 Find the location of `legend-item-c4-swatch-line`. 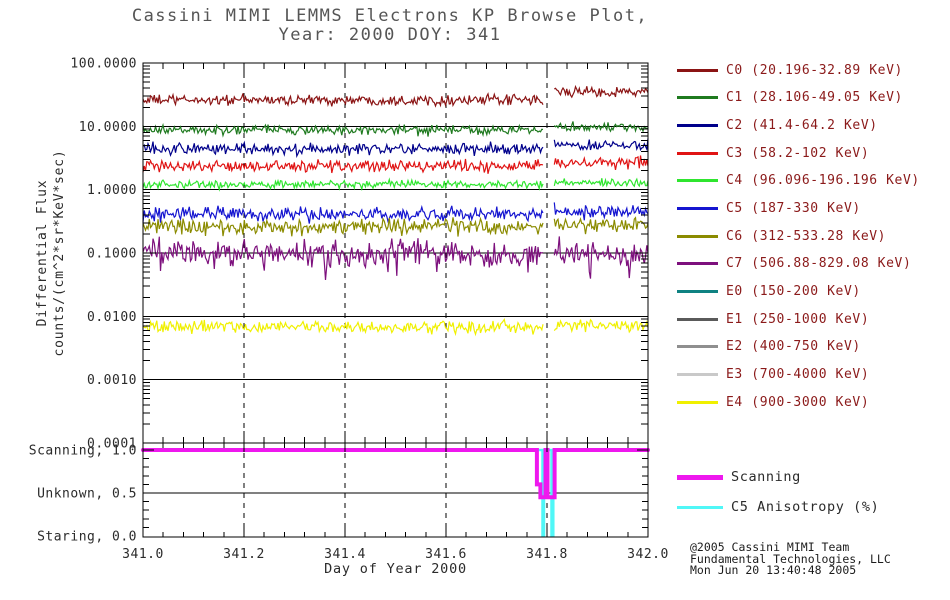

legend-item-c4-swatch-line is located at coordinates (697, 181).